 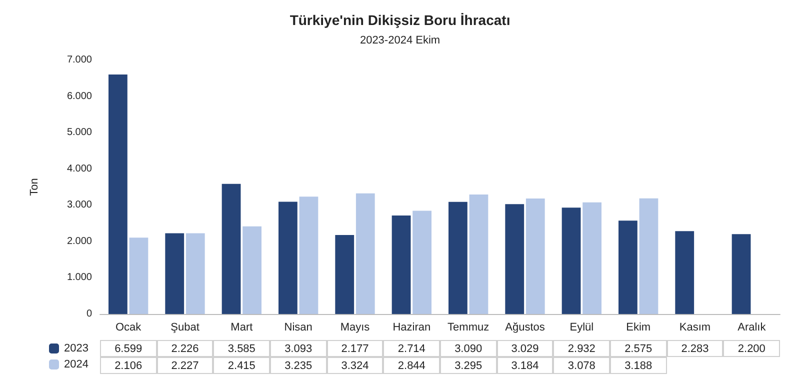 What do you see at coordinates (695, 348) in the screenshot?
I see `data-label: 2.283` at bounding box center [695, 348].